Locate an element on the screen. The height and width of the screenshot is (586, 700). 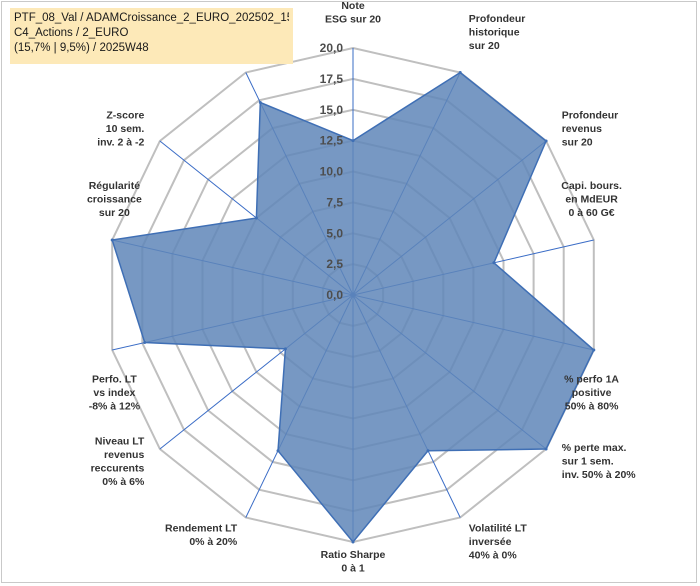
axis-label-11: Régularité croissance sur 20 is located at coordinates (114, 199).